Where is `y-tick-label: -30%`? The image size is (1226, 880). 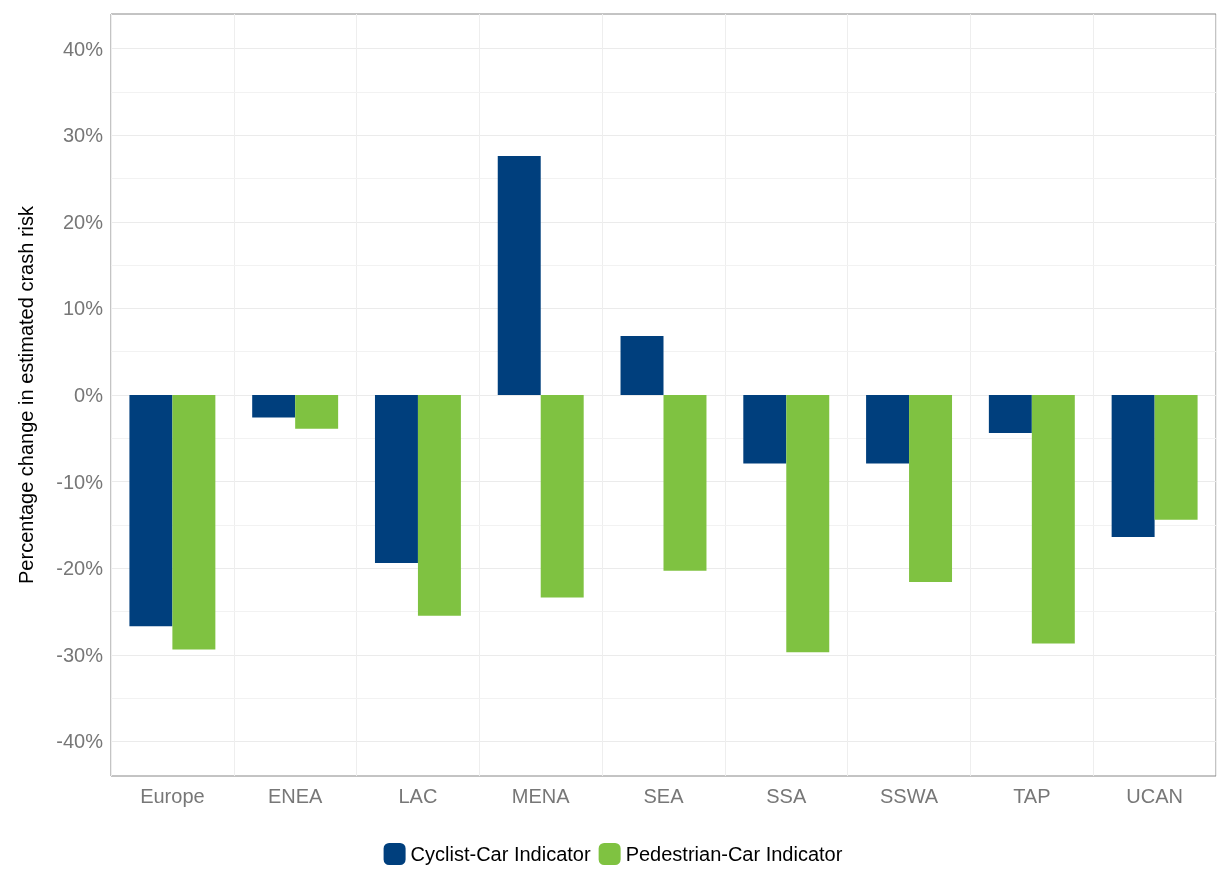 y-tick-label: -30% is located at coordinates (80, 654).